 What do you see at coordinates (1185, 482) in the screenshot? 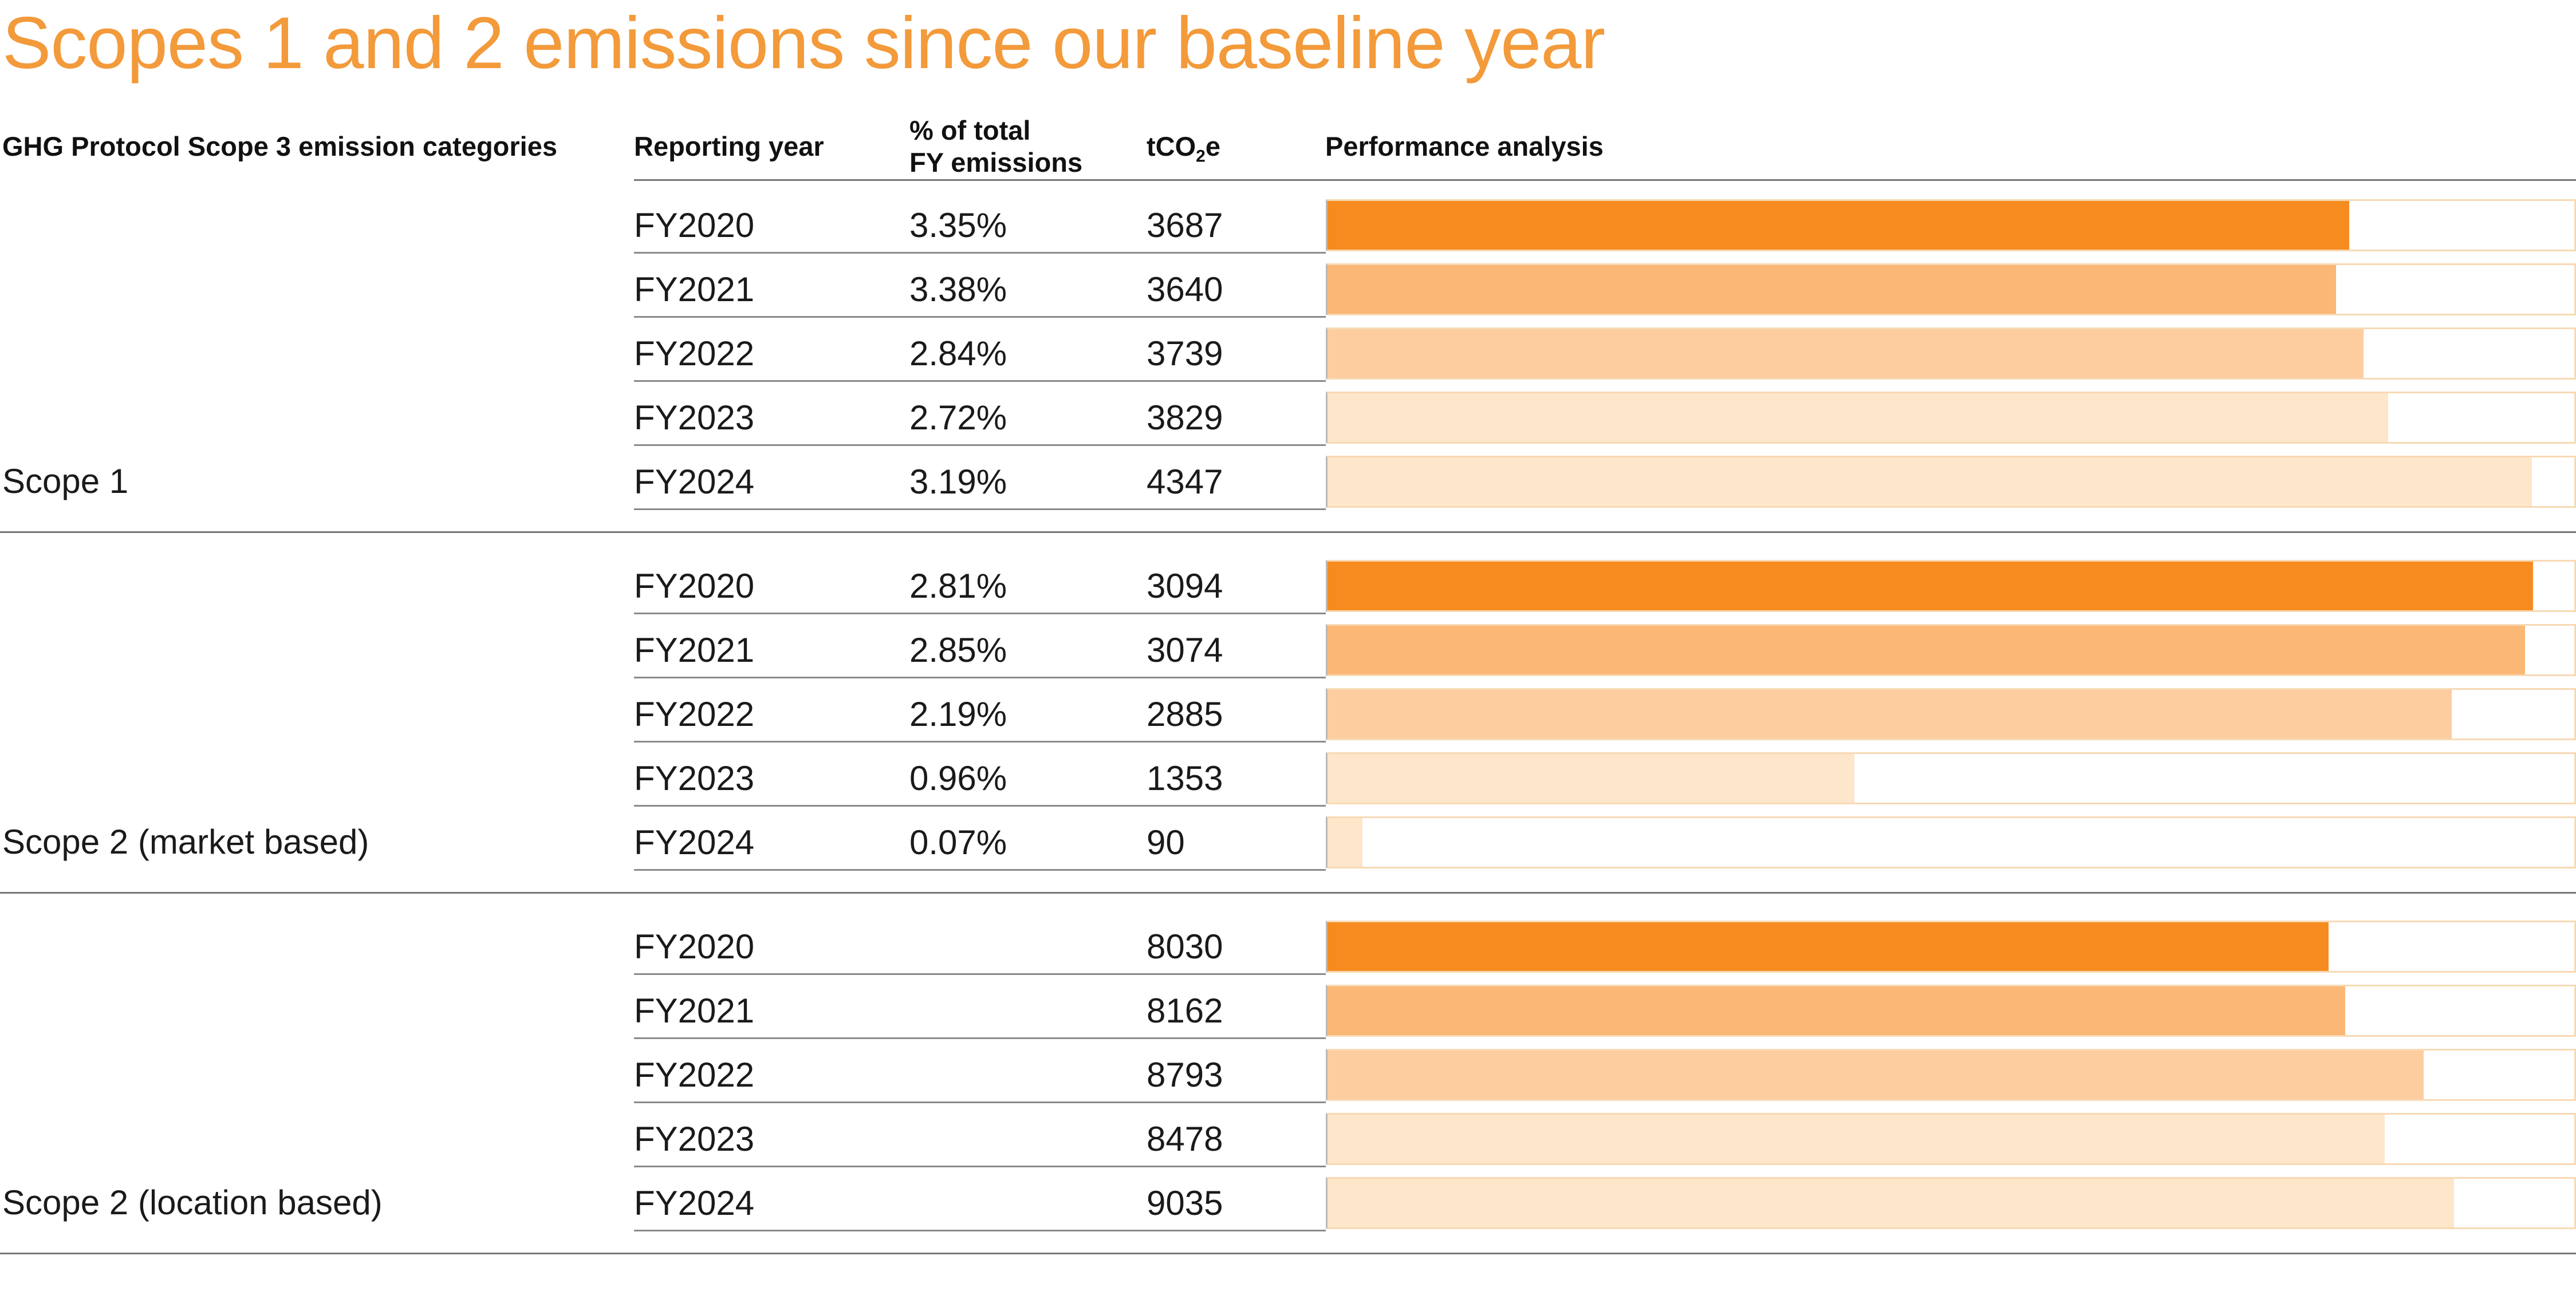
I see `tco2e-value-cell: 4347` at bounding box center [1185, 482].